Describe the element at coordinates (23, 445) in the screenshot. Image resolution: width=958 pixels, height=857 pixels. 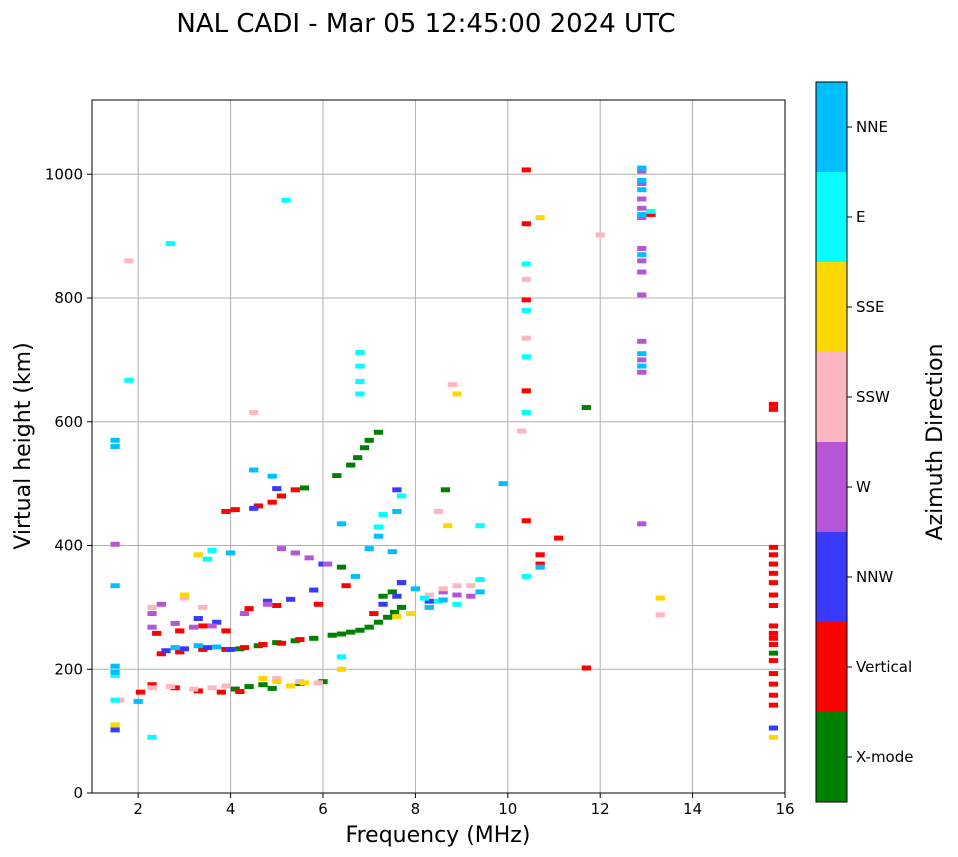
I see `y-axis-label: Virtual height (km)` at that location.